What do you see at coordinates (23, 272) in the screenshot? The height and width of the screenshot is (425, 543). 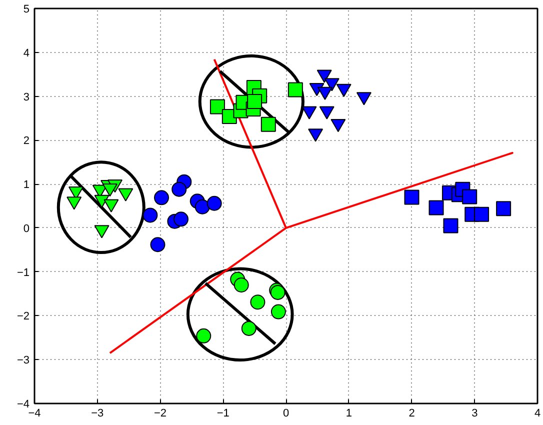 I see `y-tick-label: −1` at bounding box center [23, 272].